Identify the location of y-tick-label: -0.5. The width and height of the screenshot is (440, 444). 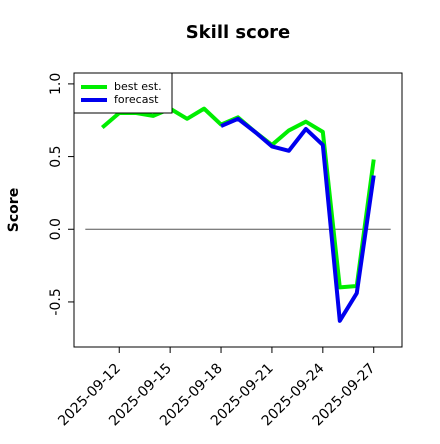
(56, 301).